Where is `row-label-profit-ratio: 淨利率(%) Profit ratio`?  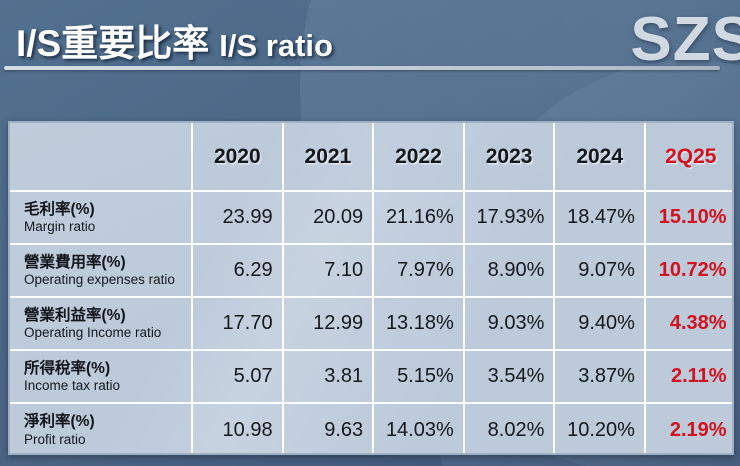 row-label-profit-ratio: 淨利率(%) Profit ratio is located at coordinates (101, 428).